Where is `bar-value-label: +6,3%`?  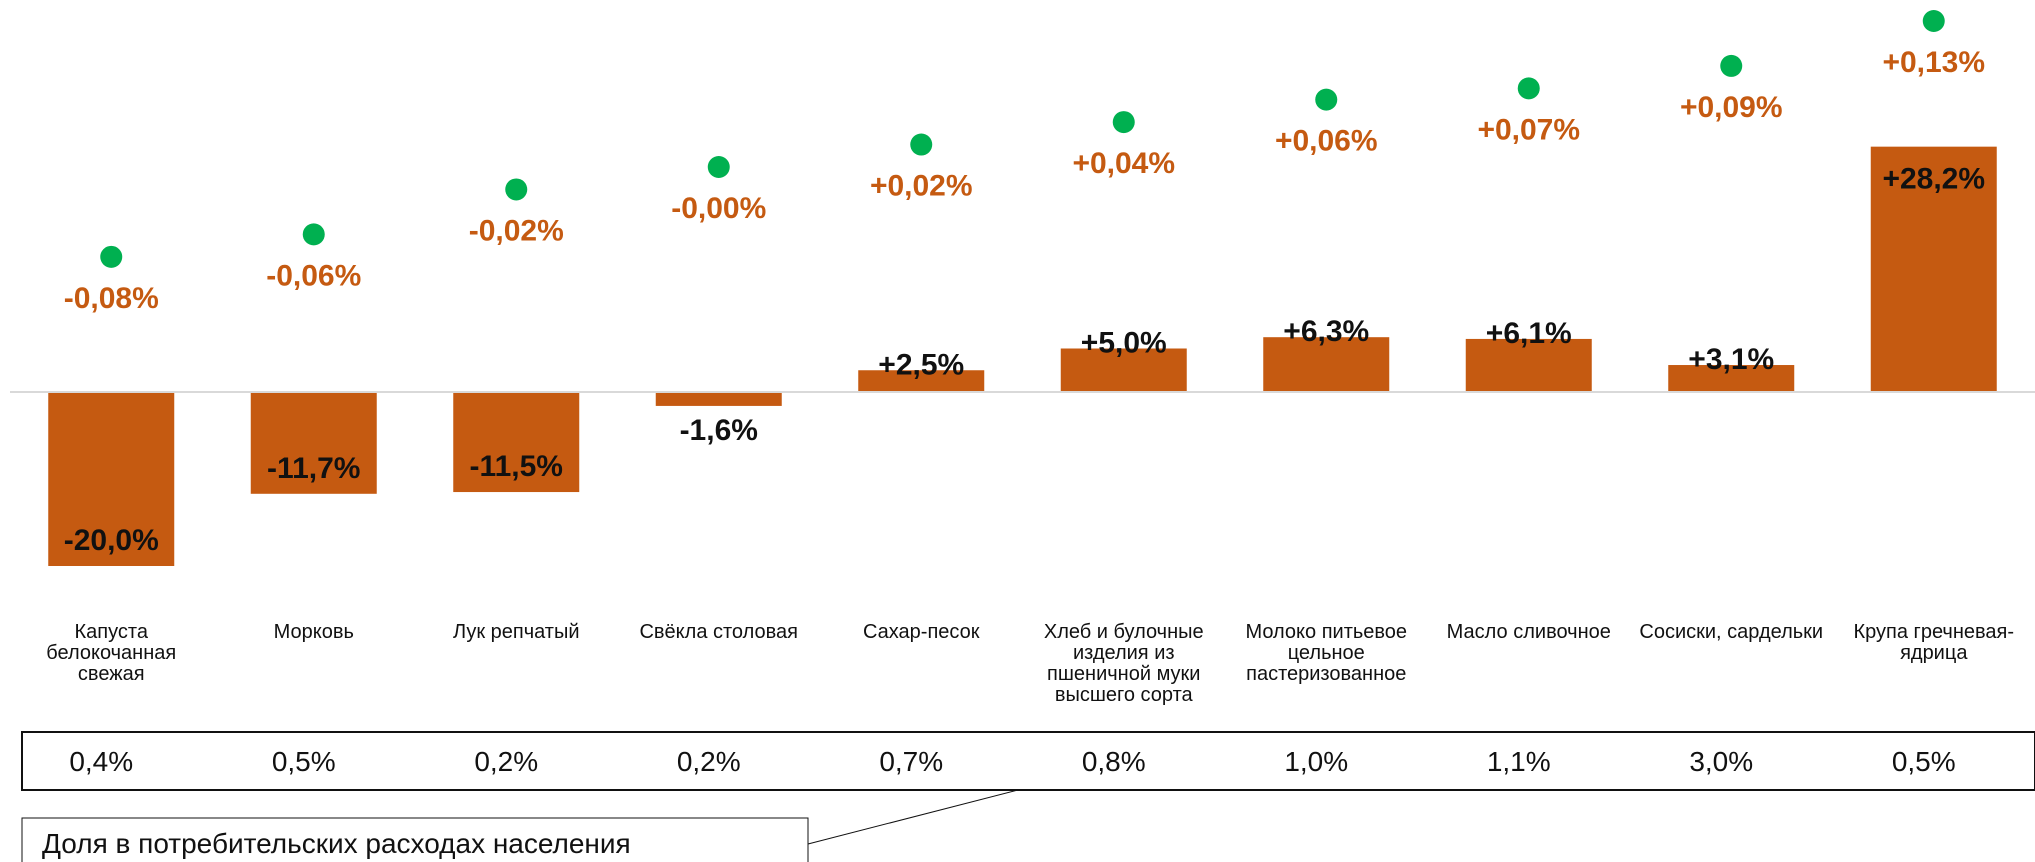 bar-value-label: +6,3% is located at coordinates (1326, 331).